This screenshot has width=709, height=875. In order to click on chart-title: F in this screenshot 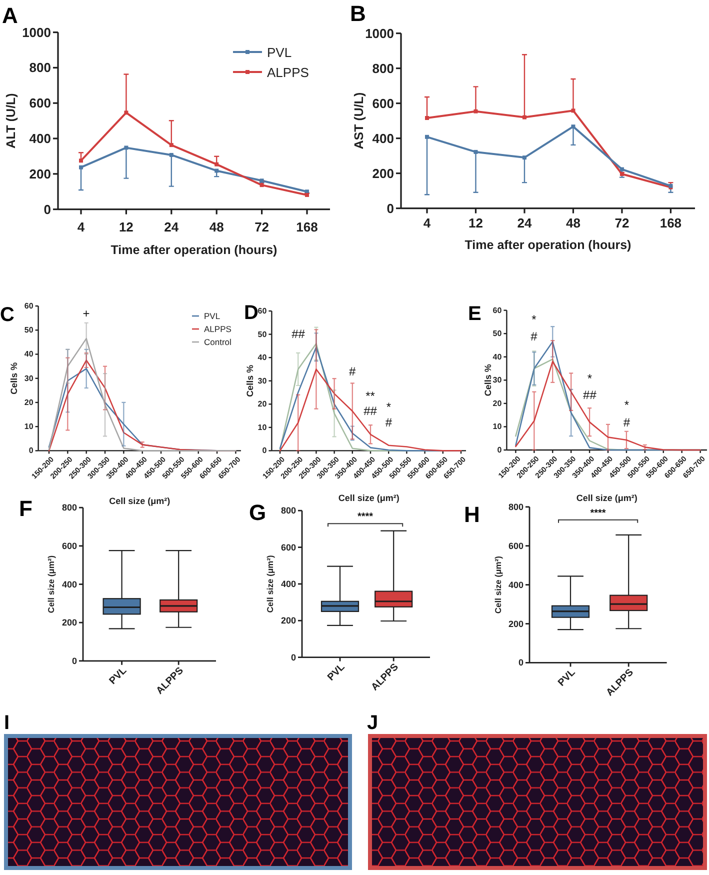, I will do `click(25, 508)`.